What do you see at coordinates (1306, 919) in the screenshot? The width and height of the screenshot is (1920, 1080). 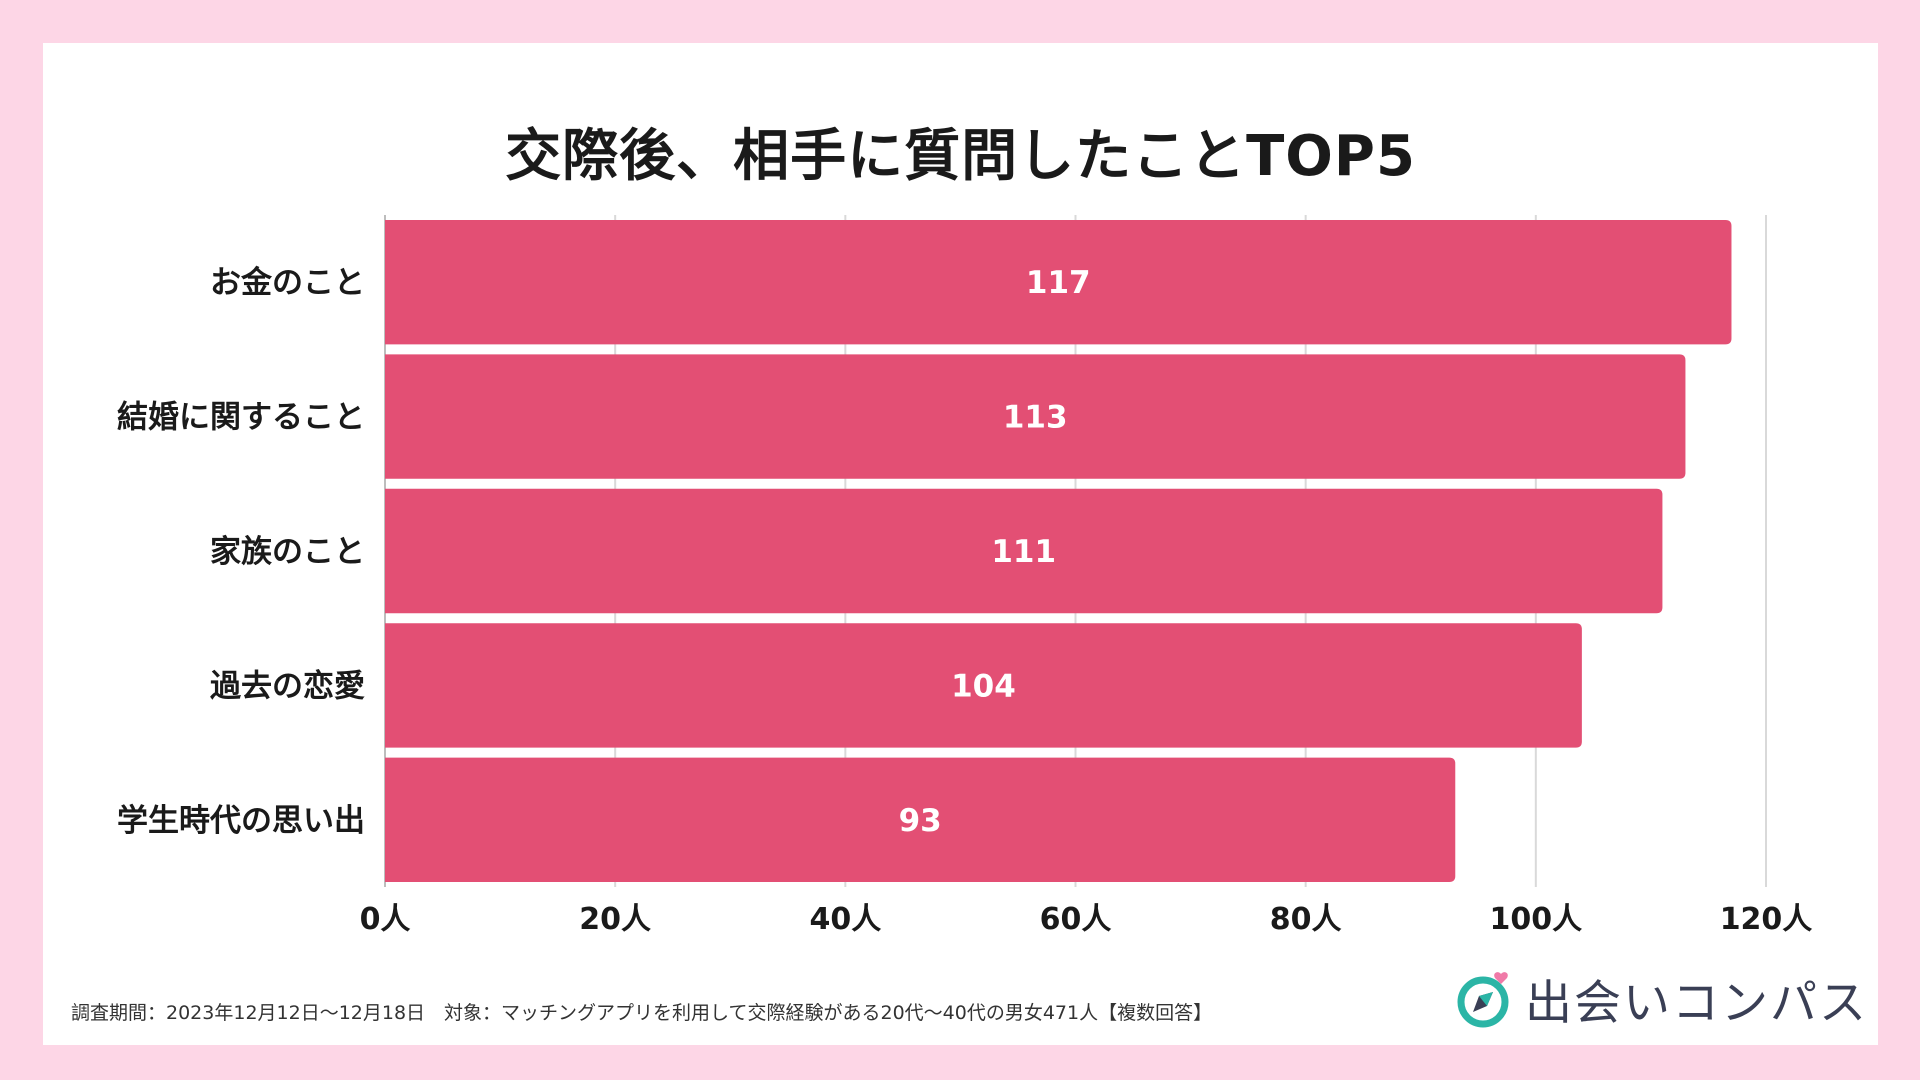 I see `x-tick-label: 80人` at bounding box center [1306, 919].